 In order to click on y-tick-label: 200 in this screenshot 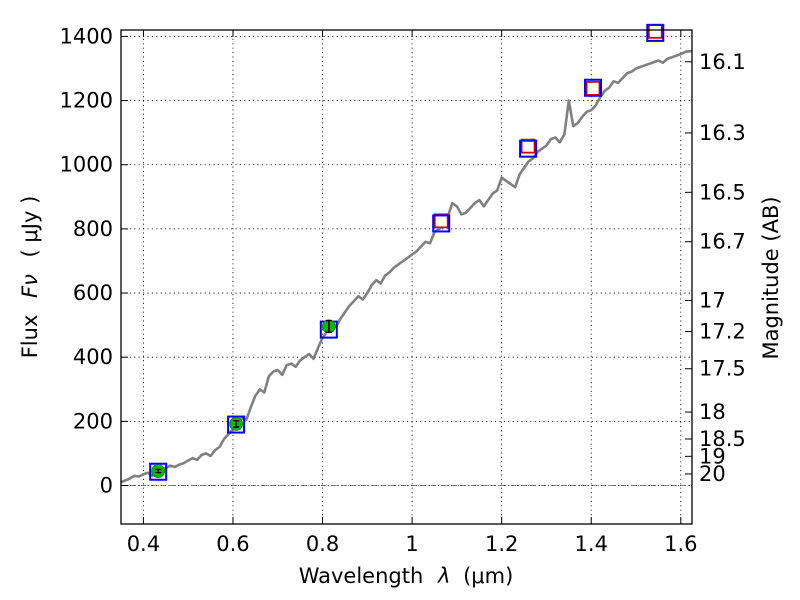, I will do `click(93, 421)`.